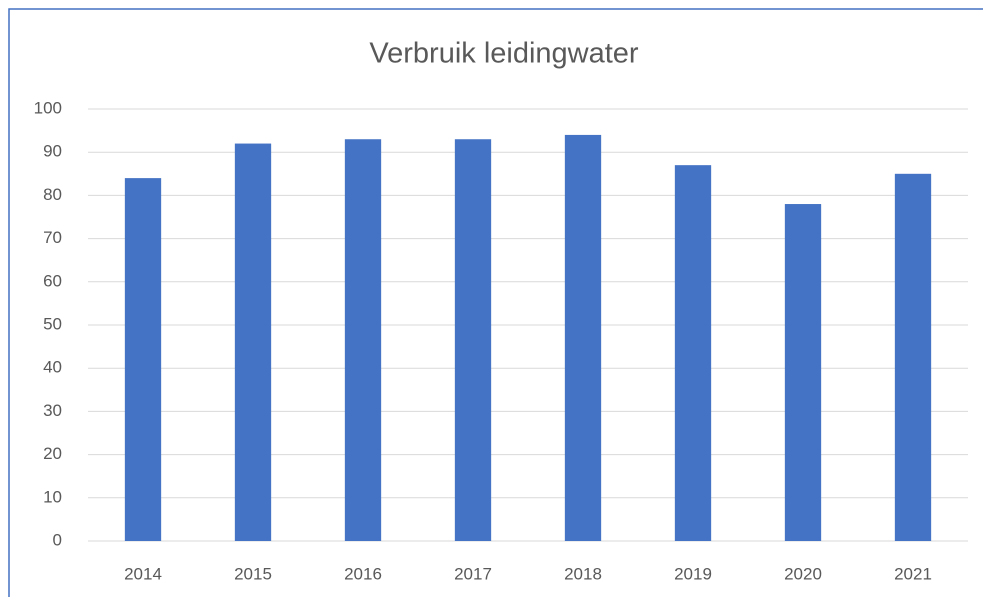 The width and height of the screenshot is (983, 597). What do you see at coordinates (57, 539) in the screenshot?
I see `y-tick-label: 0` at bounding box center [57, 539].